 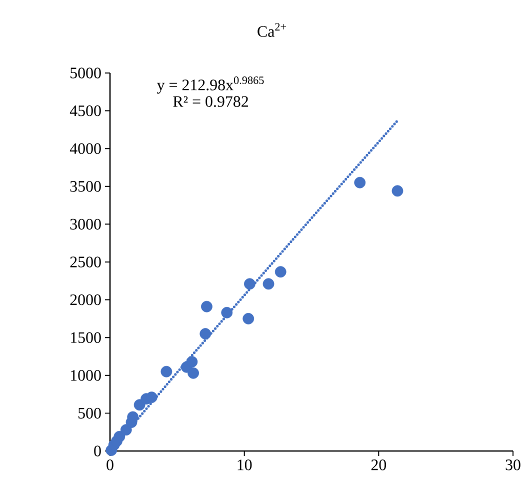 I want to click on y-tick-label: 1000, so click(x=86, y=375).